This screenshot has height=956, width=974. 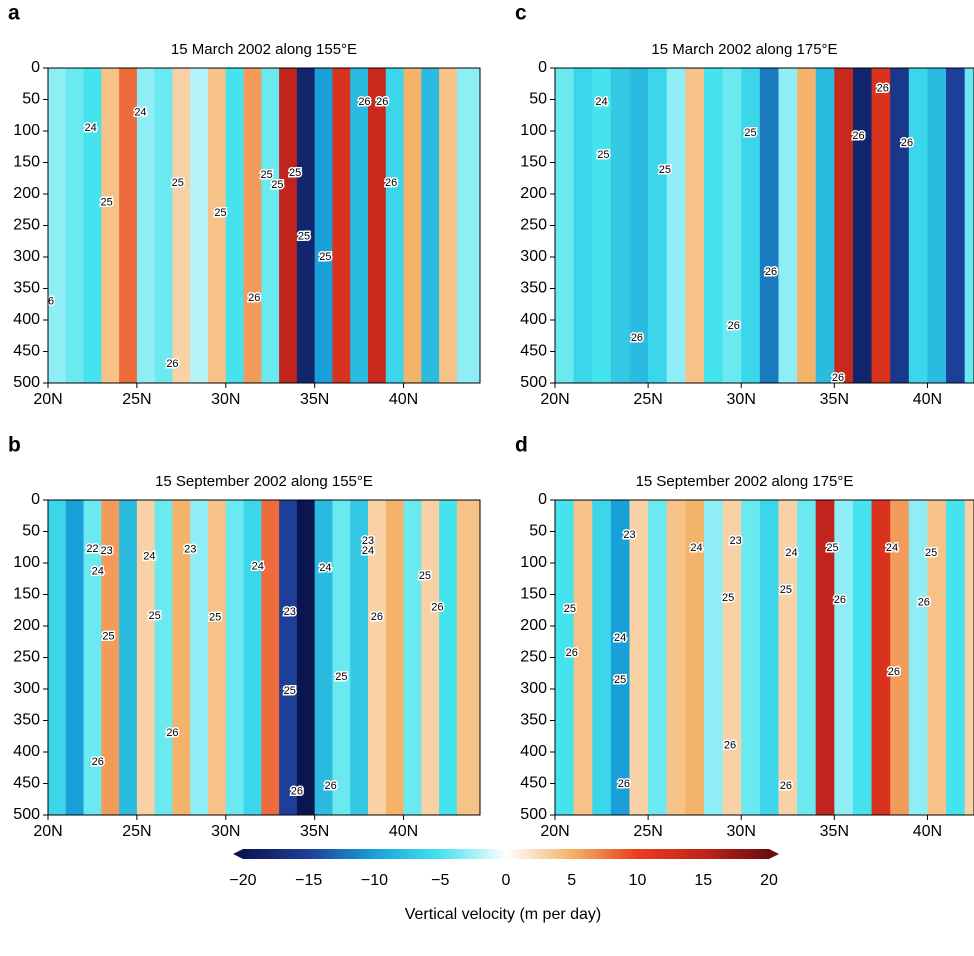 What do you see at coordinates (92, 549) in the screenshot?
I see `contour-label: 22` at bounding box center [92, 549].